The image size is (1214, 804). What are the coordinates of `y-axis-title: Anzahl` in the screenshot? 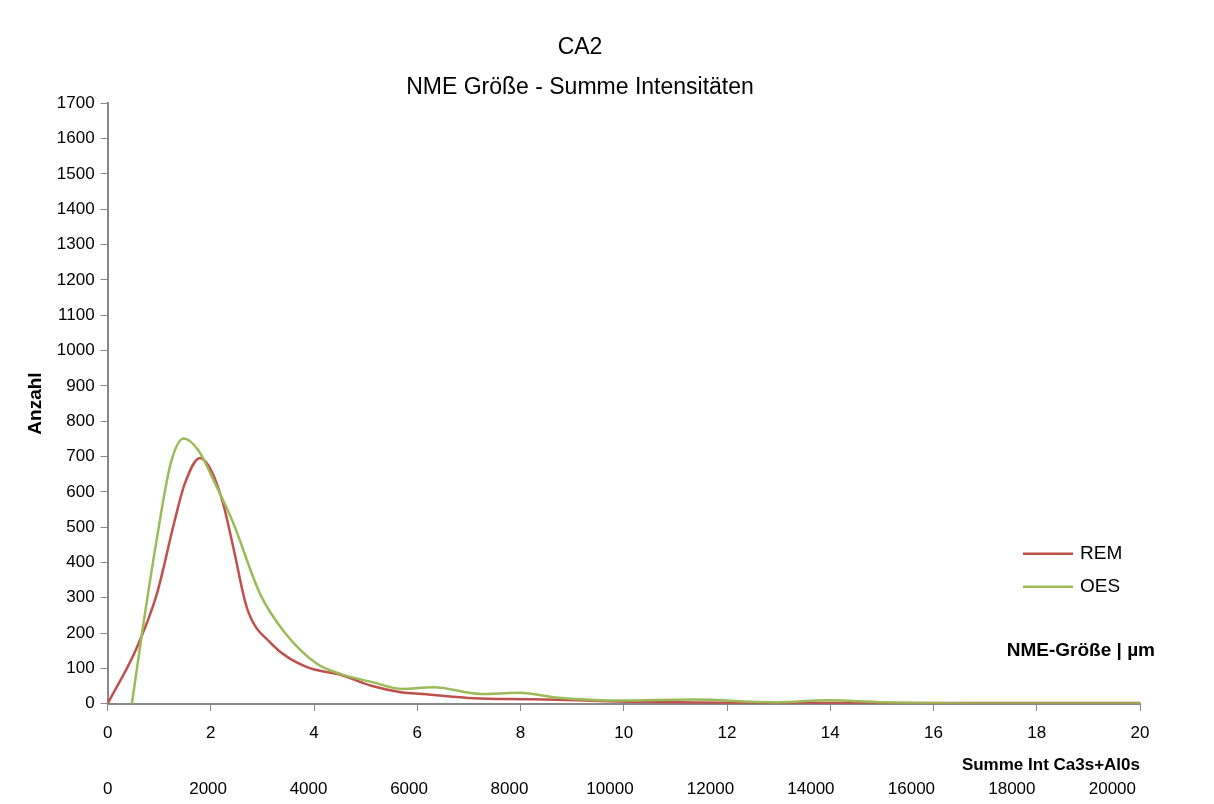 It's located at (34, 403).